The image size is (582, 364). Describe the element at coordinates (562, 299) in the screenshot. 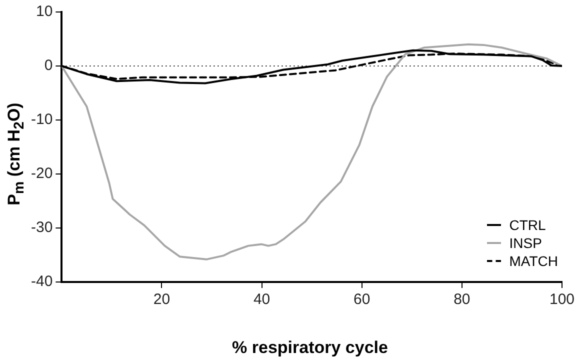

I see `x-tick-label: 100` at that location.